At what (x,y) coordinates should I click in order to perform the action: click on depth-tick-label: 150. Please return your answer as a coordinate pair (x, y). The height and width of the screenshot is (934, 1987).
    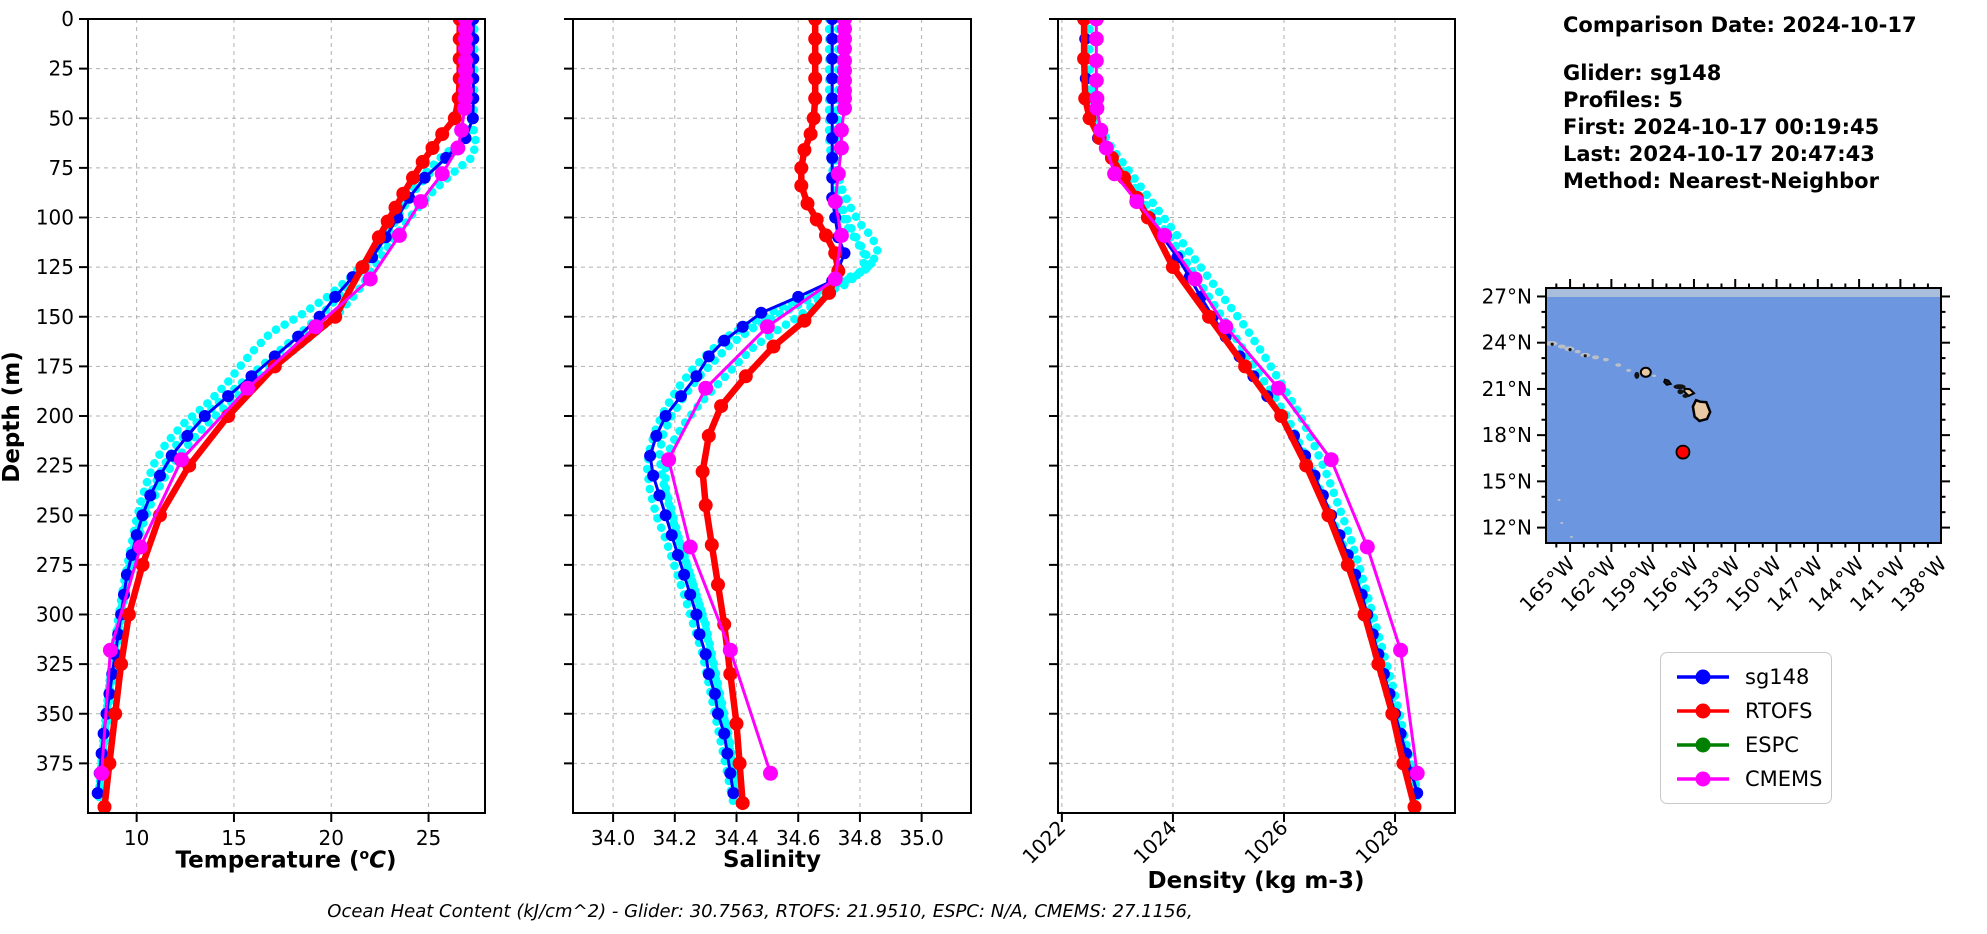
    Looking at the image, I should click on (55, 317).